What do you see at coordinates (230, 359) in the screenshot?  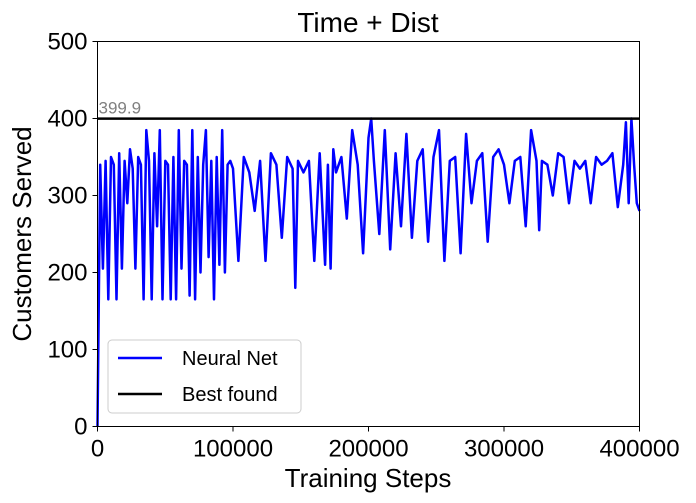 I see `legend-label-neural-net: Neural Net` at bounding box center [230, 359].